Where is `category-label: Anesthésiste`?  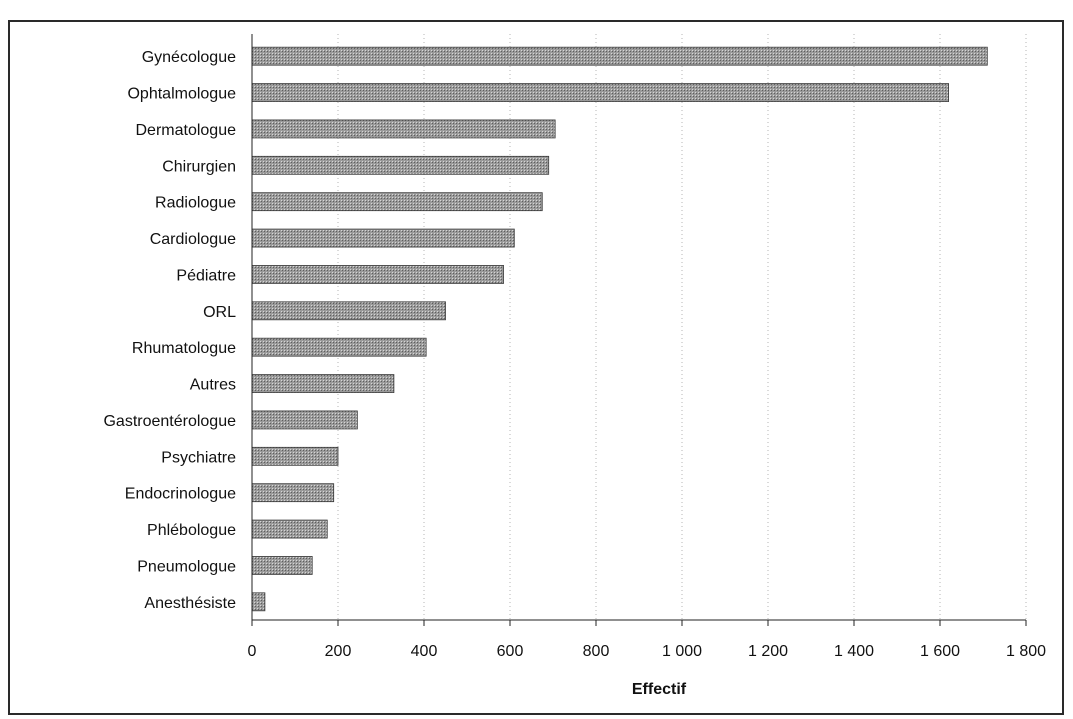
category-label: Anesthésiste is located at coordinates (190, 603).